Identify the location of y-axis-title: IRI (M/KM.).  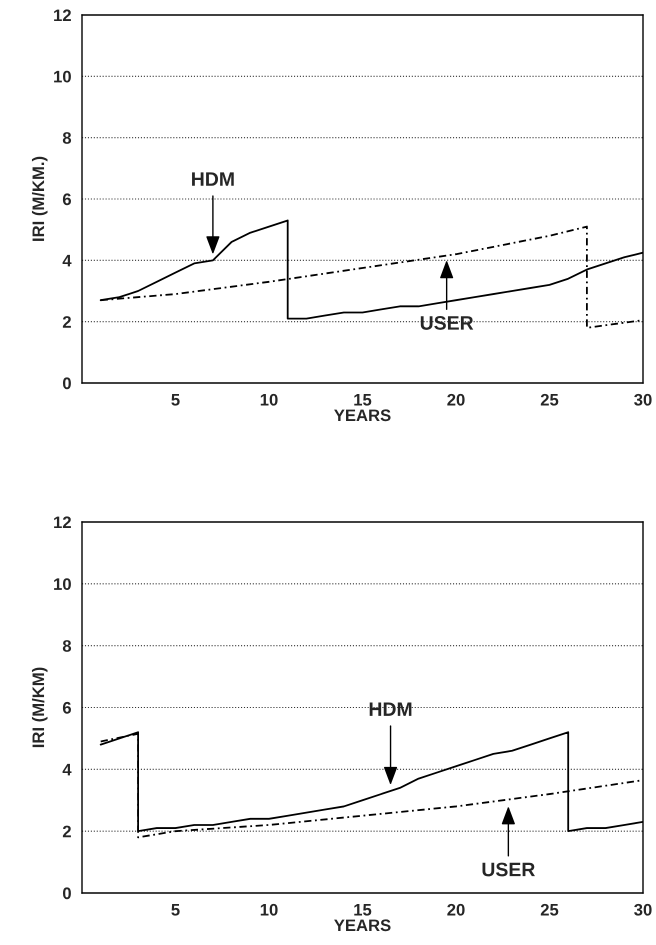
(40, 198).